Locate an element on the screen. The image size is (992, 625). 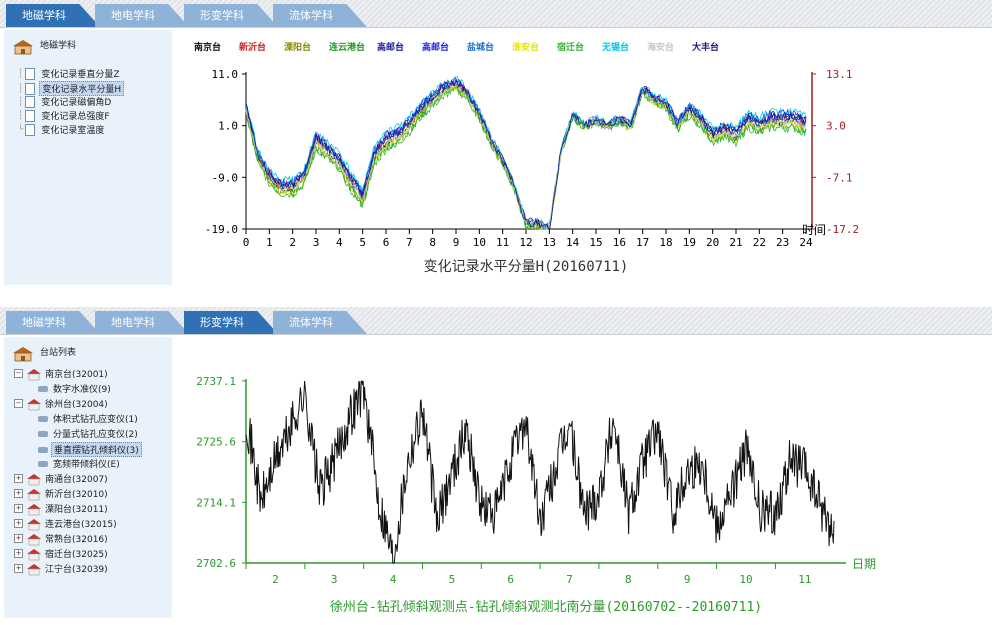
instrument-node: 体积式钻孔应变仪(1) is located at coordinates (89, 418).